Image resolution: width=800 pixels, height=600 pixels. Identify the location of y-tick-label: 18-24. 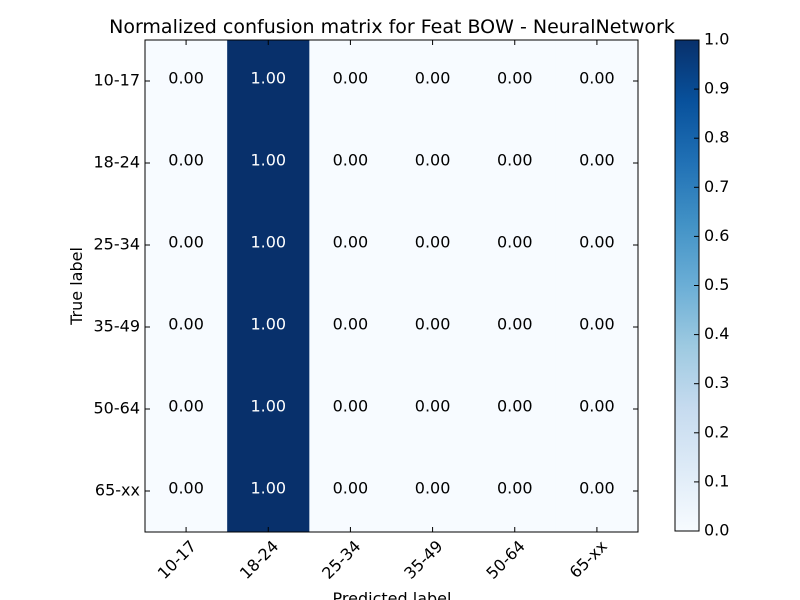
(117, 162).